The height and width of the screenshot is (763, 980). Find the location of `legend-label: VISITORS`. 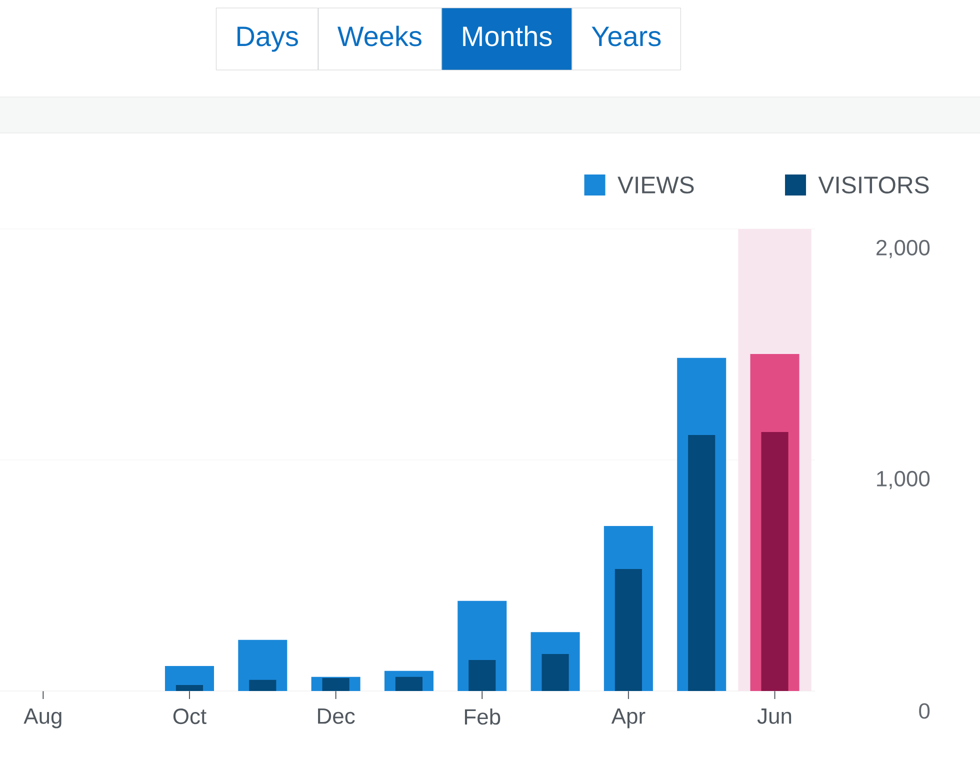

legend-label: VISITORS is located at coordinates (873, 185).